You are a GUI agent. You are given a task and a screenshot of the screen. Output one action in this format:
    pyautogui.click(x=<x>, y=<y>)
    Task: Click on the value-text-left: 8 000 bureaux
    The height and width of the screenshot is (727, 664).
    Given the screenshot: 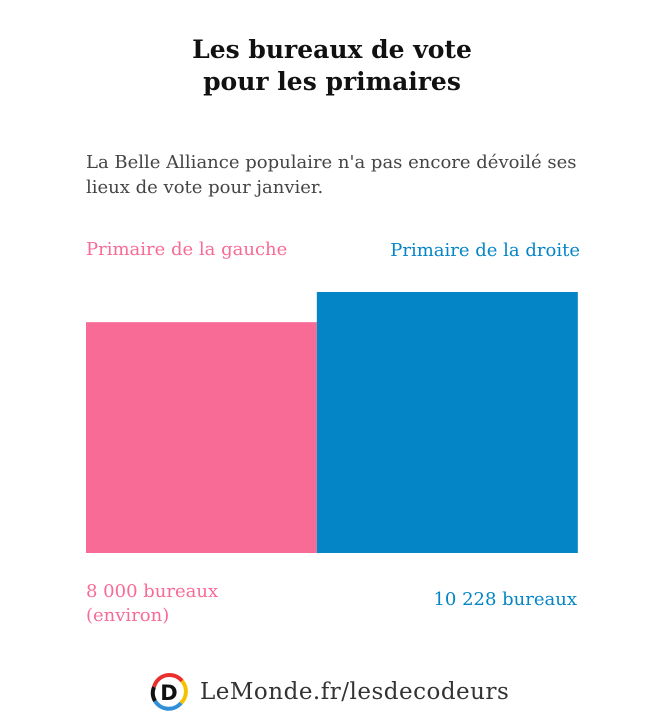 What is the action you would take?
    pyautogui.click(x=152, y=591)
    